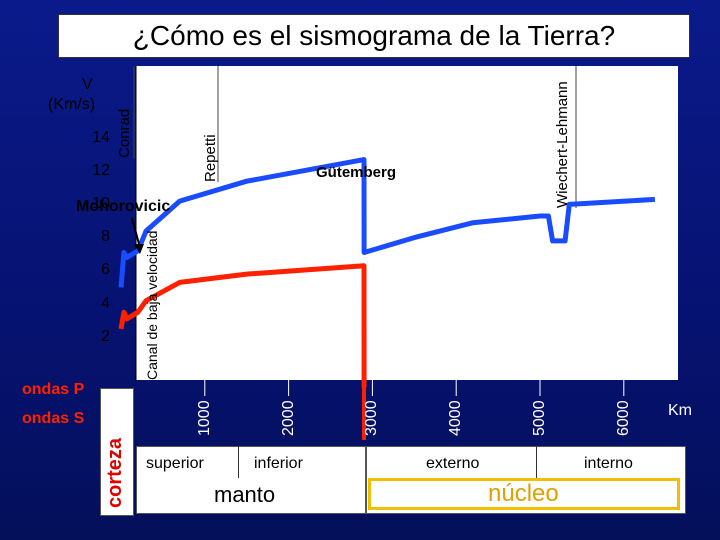 This screenshot has height=540, width=720. Describe the element at coordinates (245, 494) in the screenshot. I see `manto-label: manto` at that location.